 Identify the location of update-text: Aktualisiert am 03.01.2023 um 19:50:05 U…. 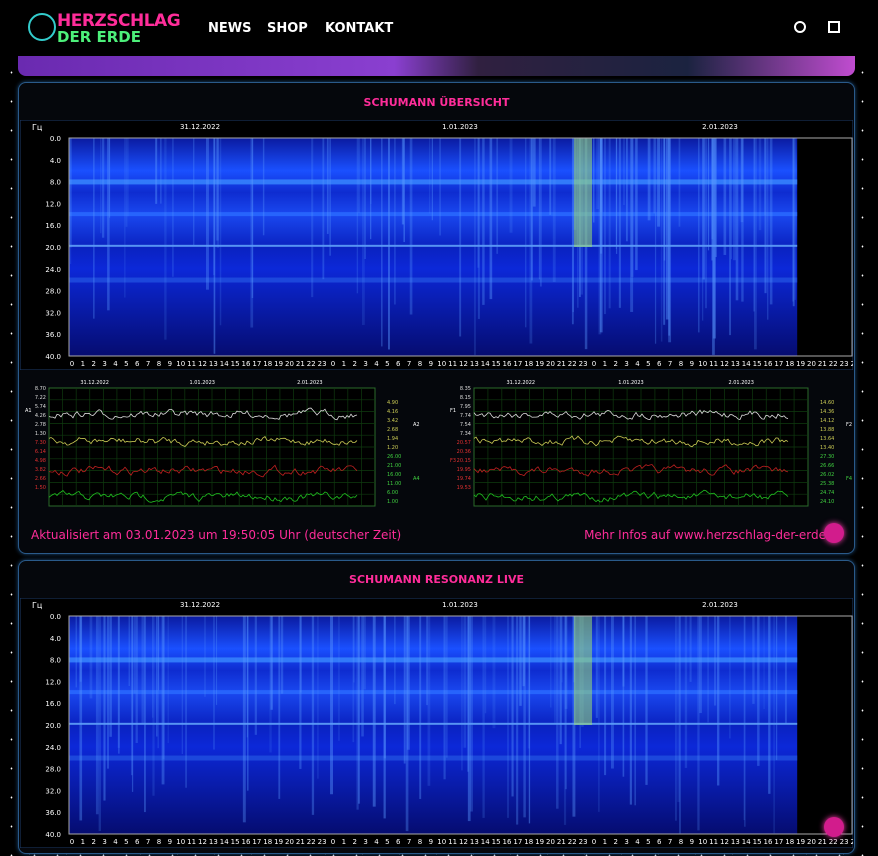
(216, 535).